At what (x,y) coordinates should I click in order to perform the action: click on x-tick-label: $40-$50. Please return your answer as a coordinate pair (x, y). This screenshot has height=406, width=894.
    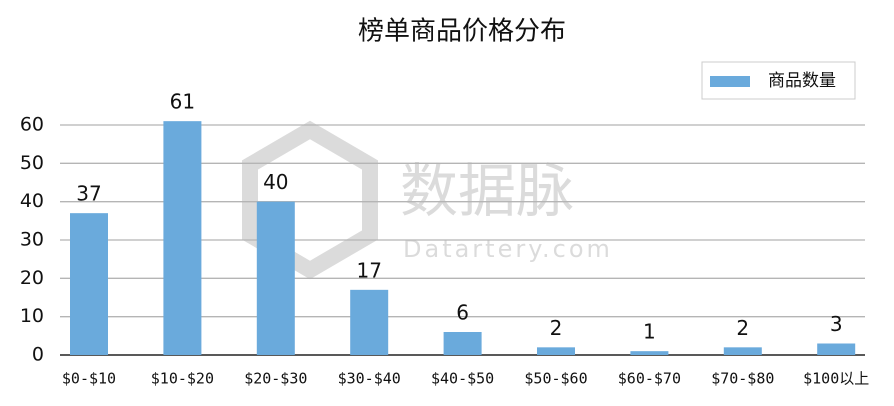
    Looking at the image, I should click on (462, 379).